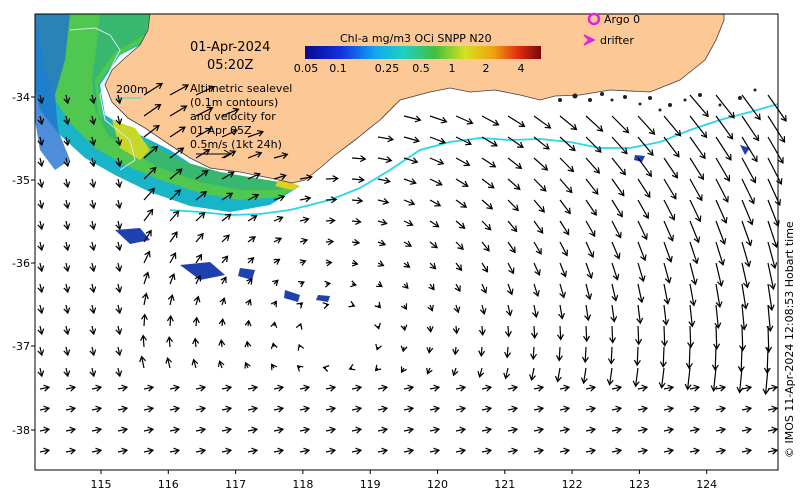 The image size is (800, 500). What do you see at coordinates (486, 68) in the screenshot?
I see `colorbar-tick-label: 2` at bounding box center [486, 68].